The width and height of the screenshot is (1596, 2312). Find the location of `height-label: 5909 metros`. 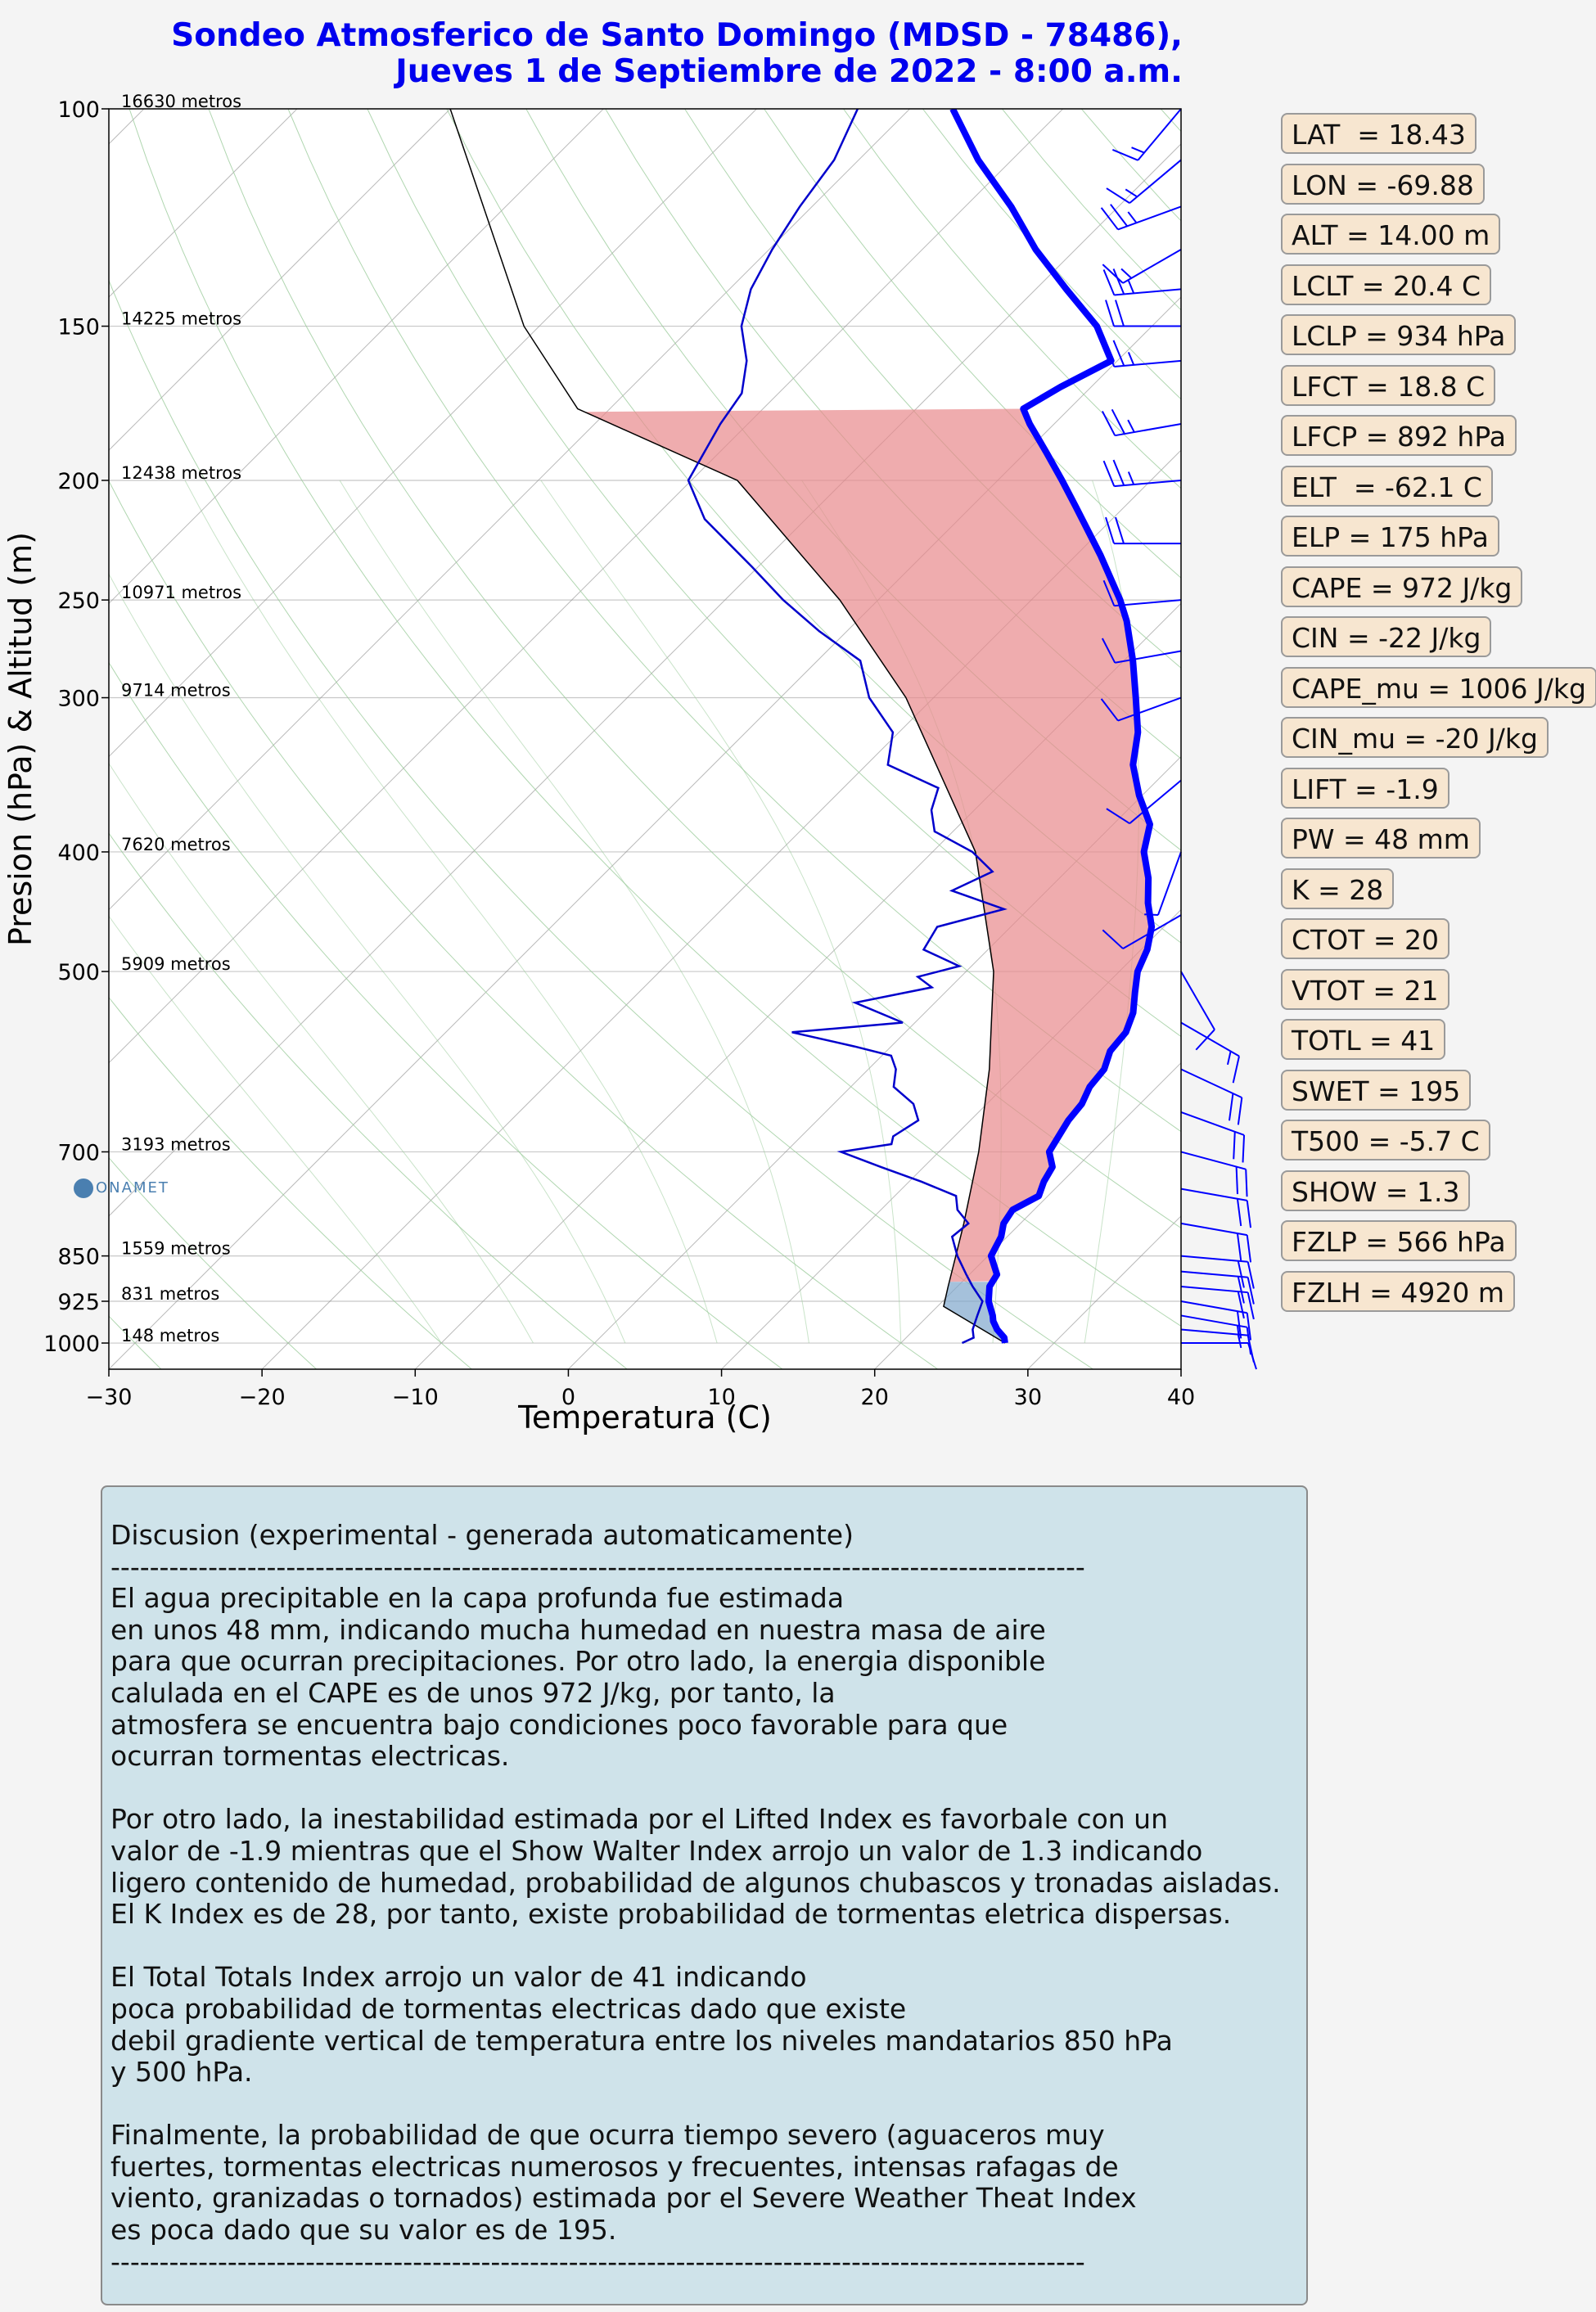

height-label: 5909 metros is located at coordinates (176, 964).